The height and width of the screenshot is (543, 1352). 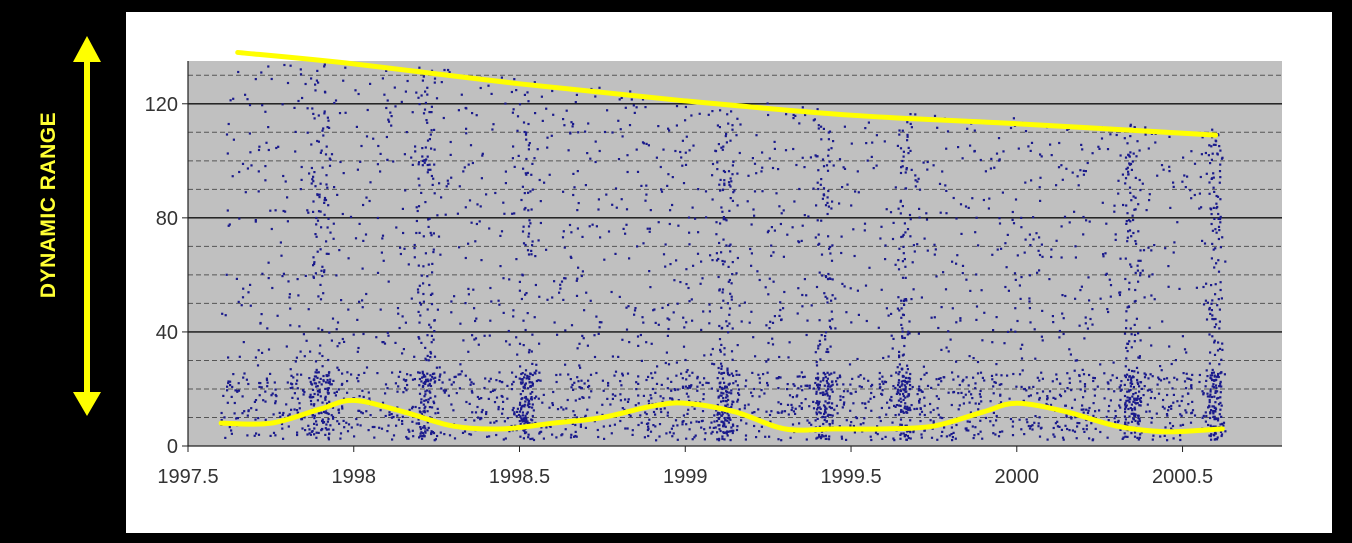 I want to click on x-tick-label: 1998, so click(x=354, y=477).